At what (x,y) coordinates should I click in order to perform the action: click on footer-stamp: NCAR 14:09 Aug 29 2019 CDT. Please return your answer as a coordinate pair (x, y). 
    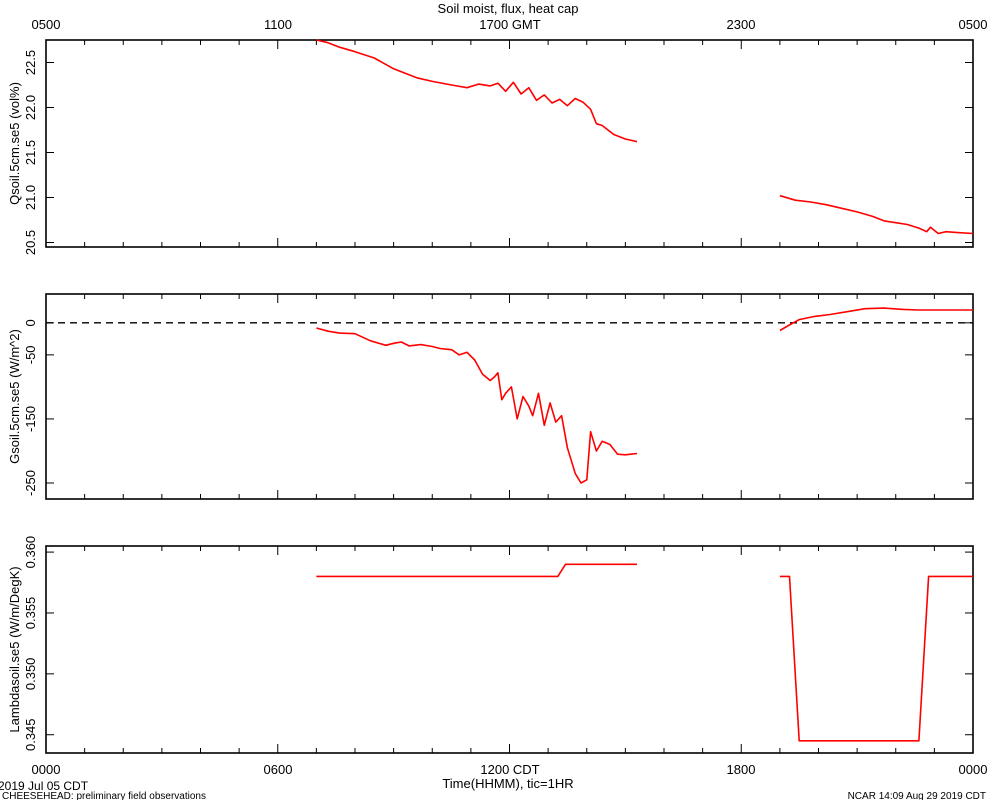
    Looking at the image, I should click on (917, 795).